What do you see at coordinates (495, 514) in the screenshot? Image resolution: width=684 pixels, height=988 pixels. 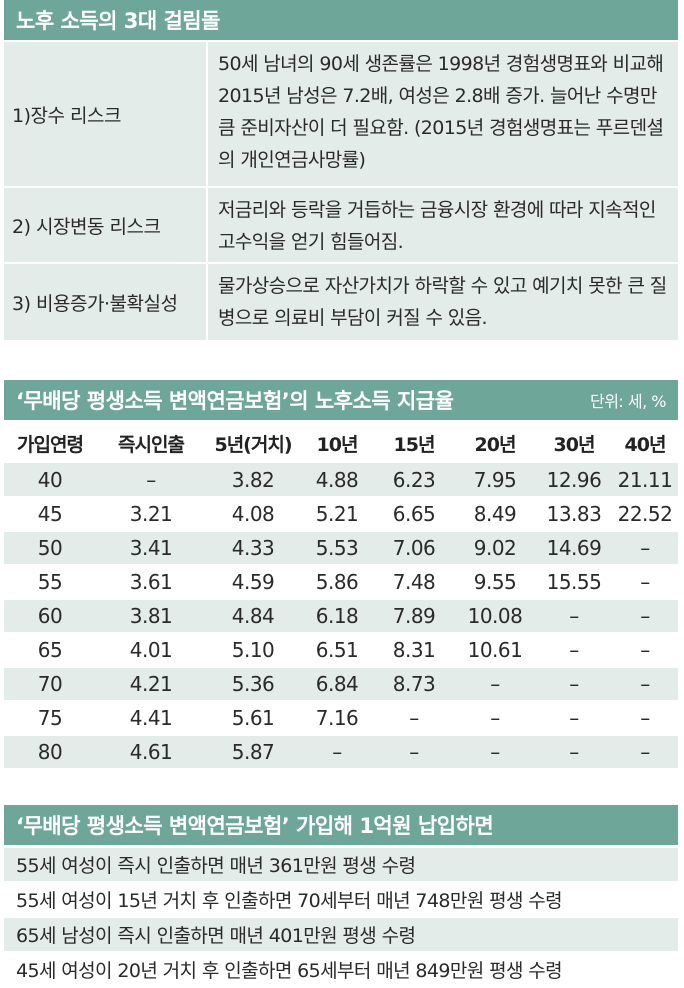 I see `table-cell: 8.49` at bounding box center [495, 514].